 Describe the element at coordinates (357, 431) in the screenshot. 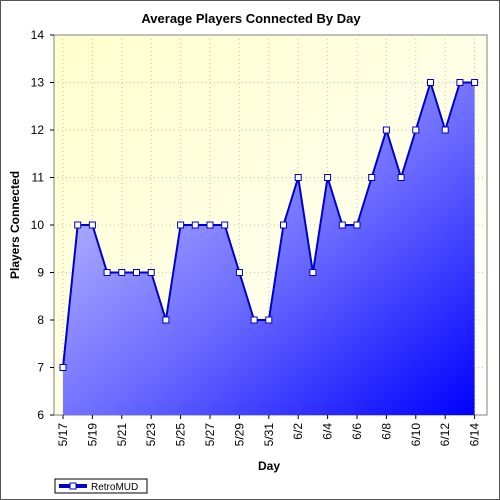

I see `x-tick-label: 6/6` at that location.